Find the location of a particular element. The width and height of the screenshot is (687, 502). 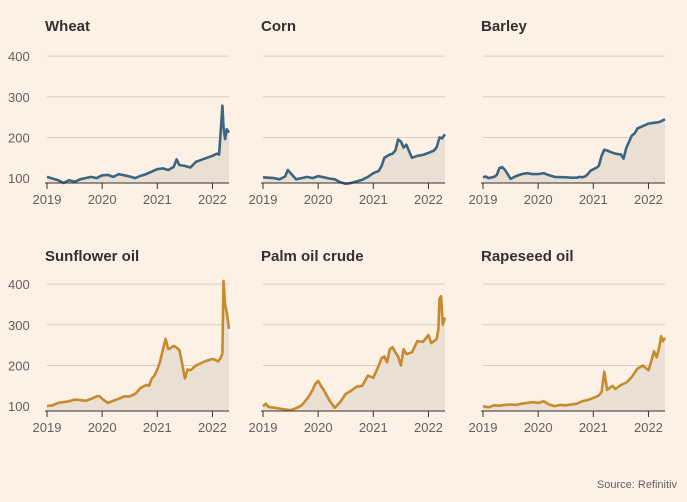

panel-wheat: 100 200 300 400 2019 2020 2021 2022 Wheat is located at coordinates (119, 112).